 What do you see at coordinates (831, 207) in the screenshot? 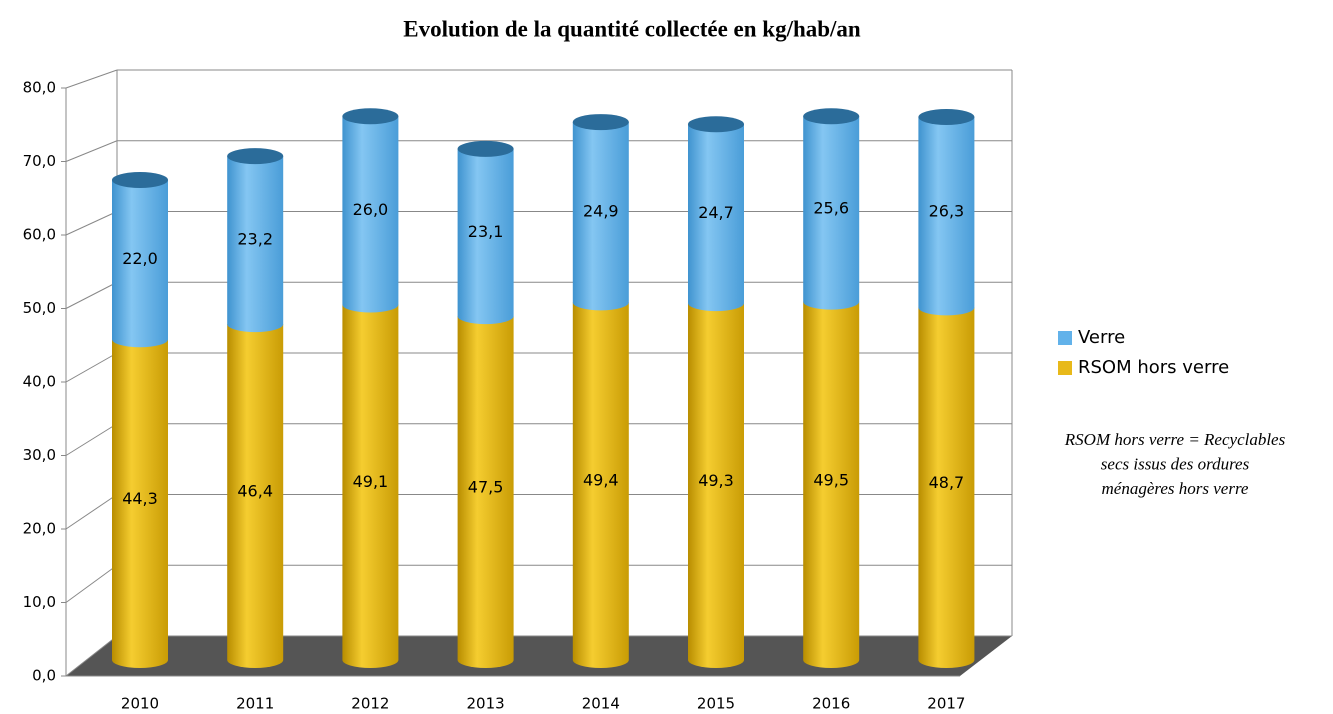
I see `data-label: 25,6` at bounding box center [831, 207].